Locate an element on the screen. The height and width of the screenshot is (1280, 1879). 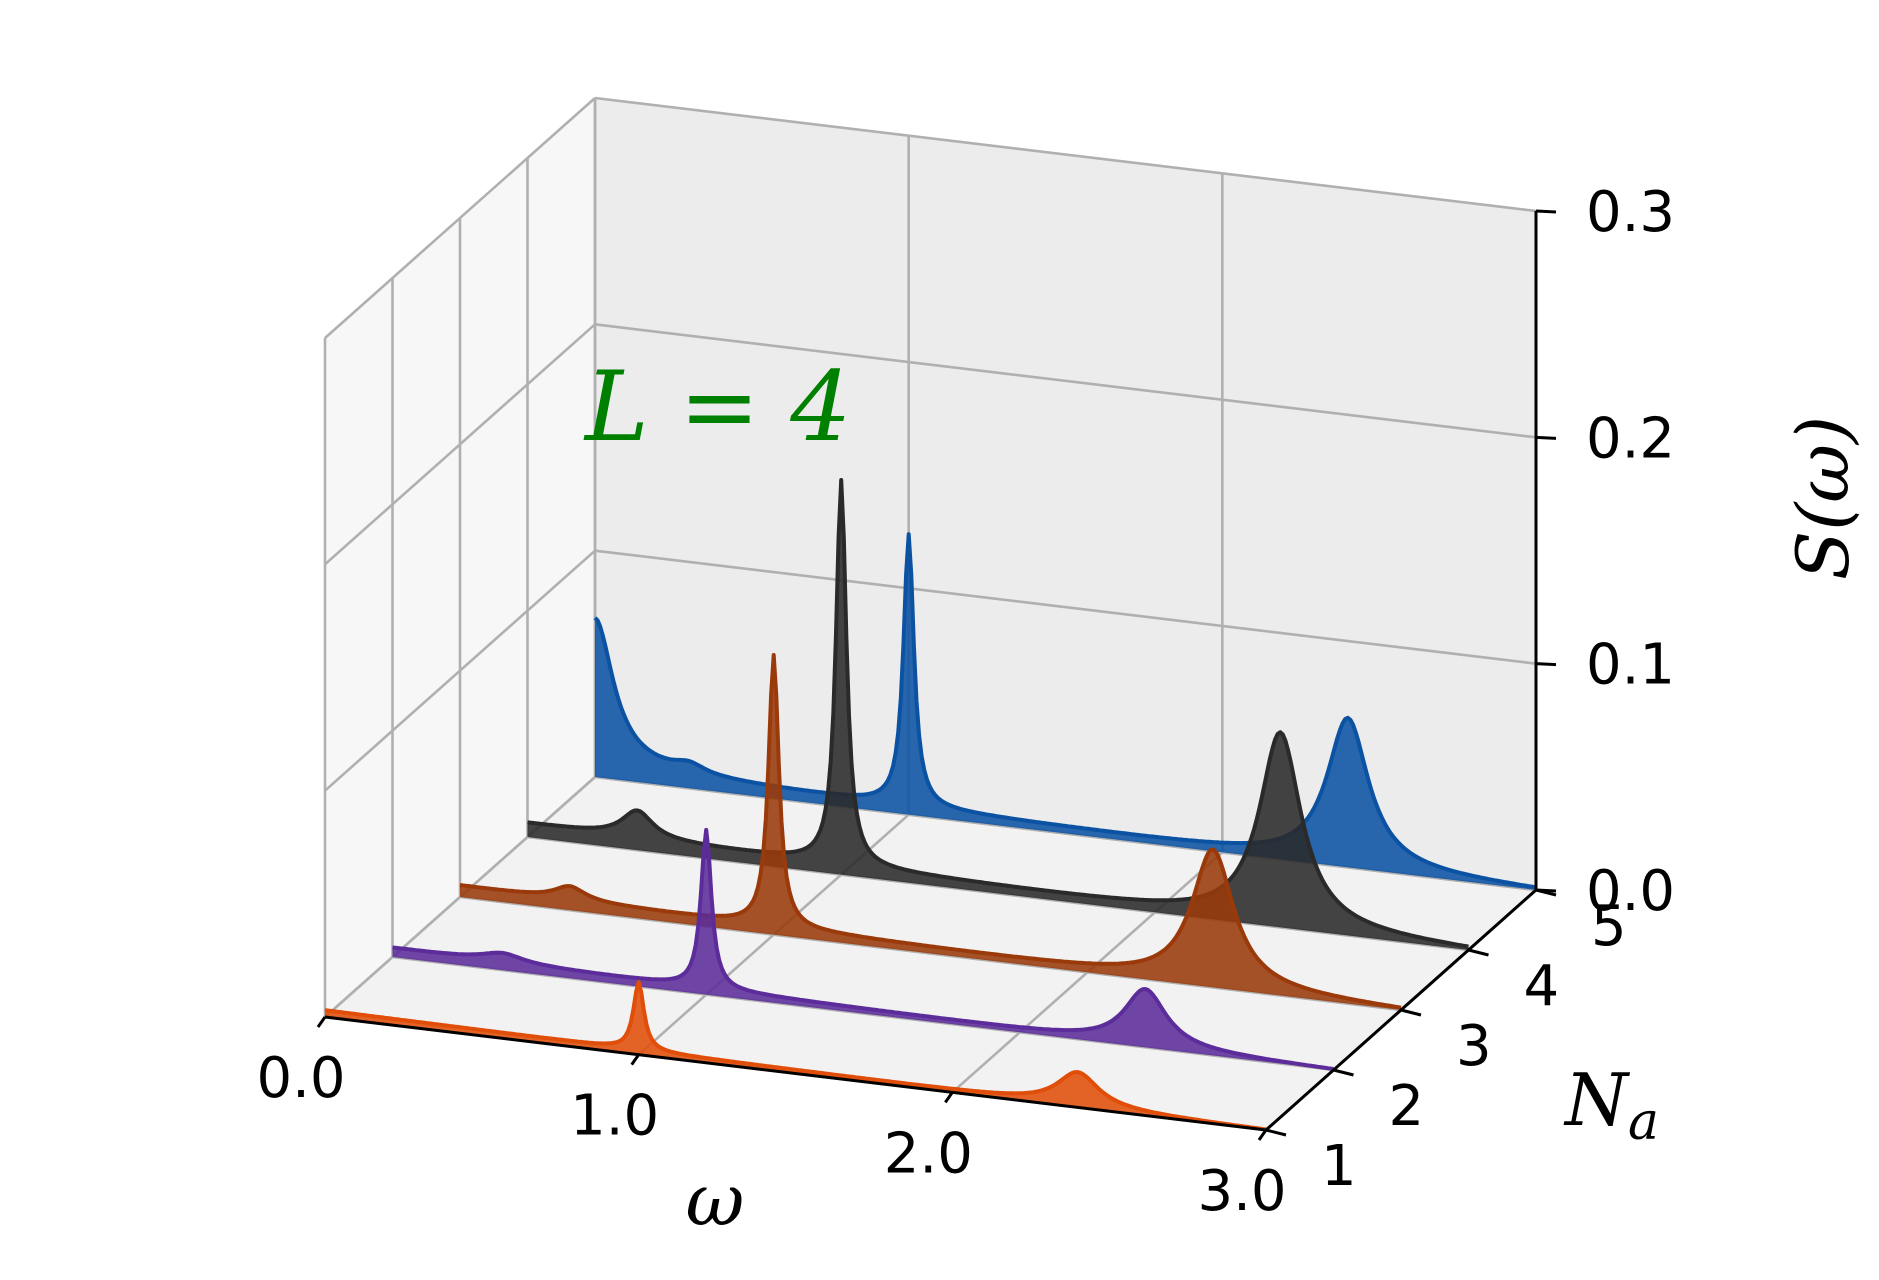
annotation-label: L = 4 is located at coordinates (717, 407).